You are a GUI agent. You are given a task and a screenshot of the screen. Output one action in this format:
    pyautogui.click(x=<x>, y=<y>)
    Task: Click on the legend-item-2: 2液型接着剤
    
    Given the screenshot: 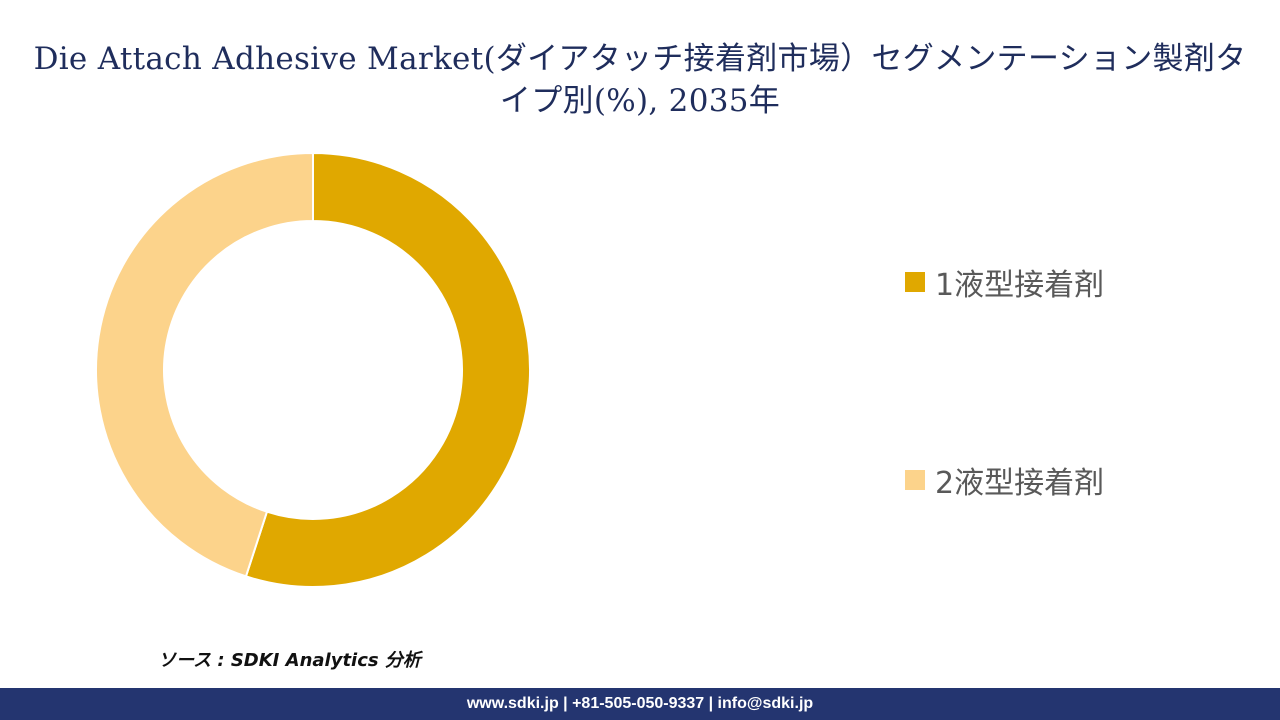 What is the action you would take?
    pyautogui.click(x=1004, y=480)
    